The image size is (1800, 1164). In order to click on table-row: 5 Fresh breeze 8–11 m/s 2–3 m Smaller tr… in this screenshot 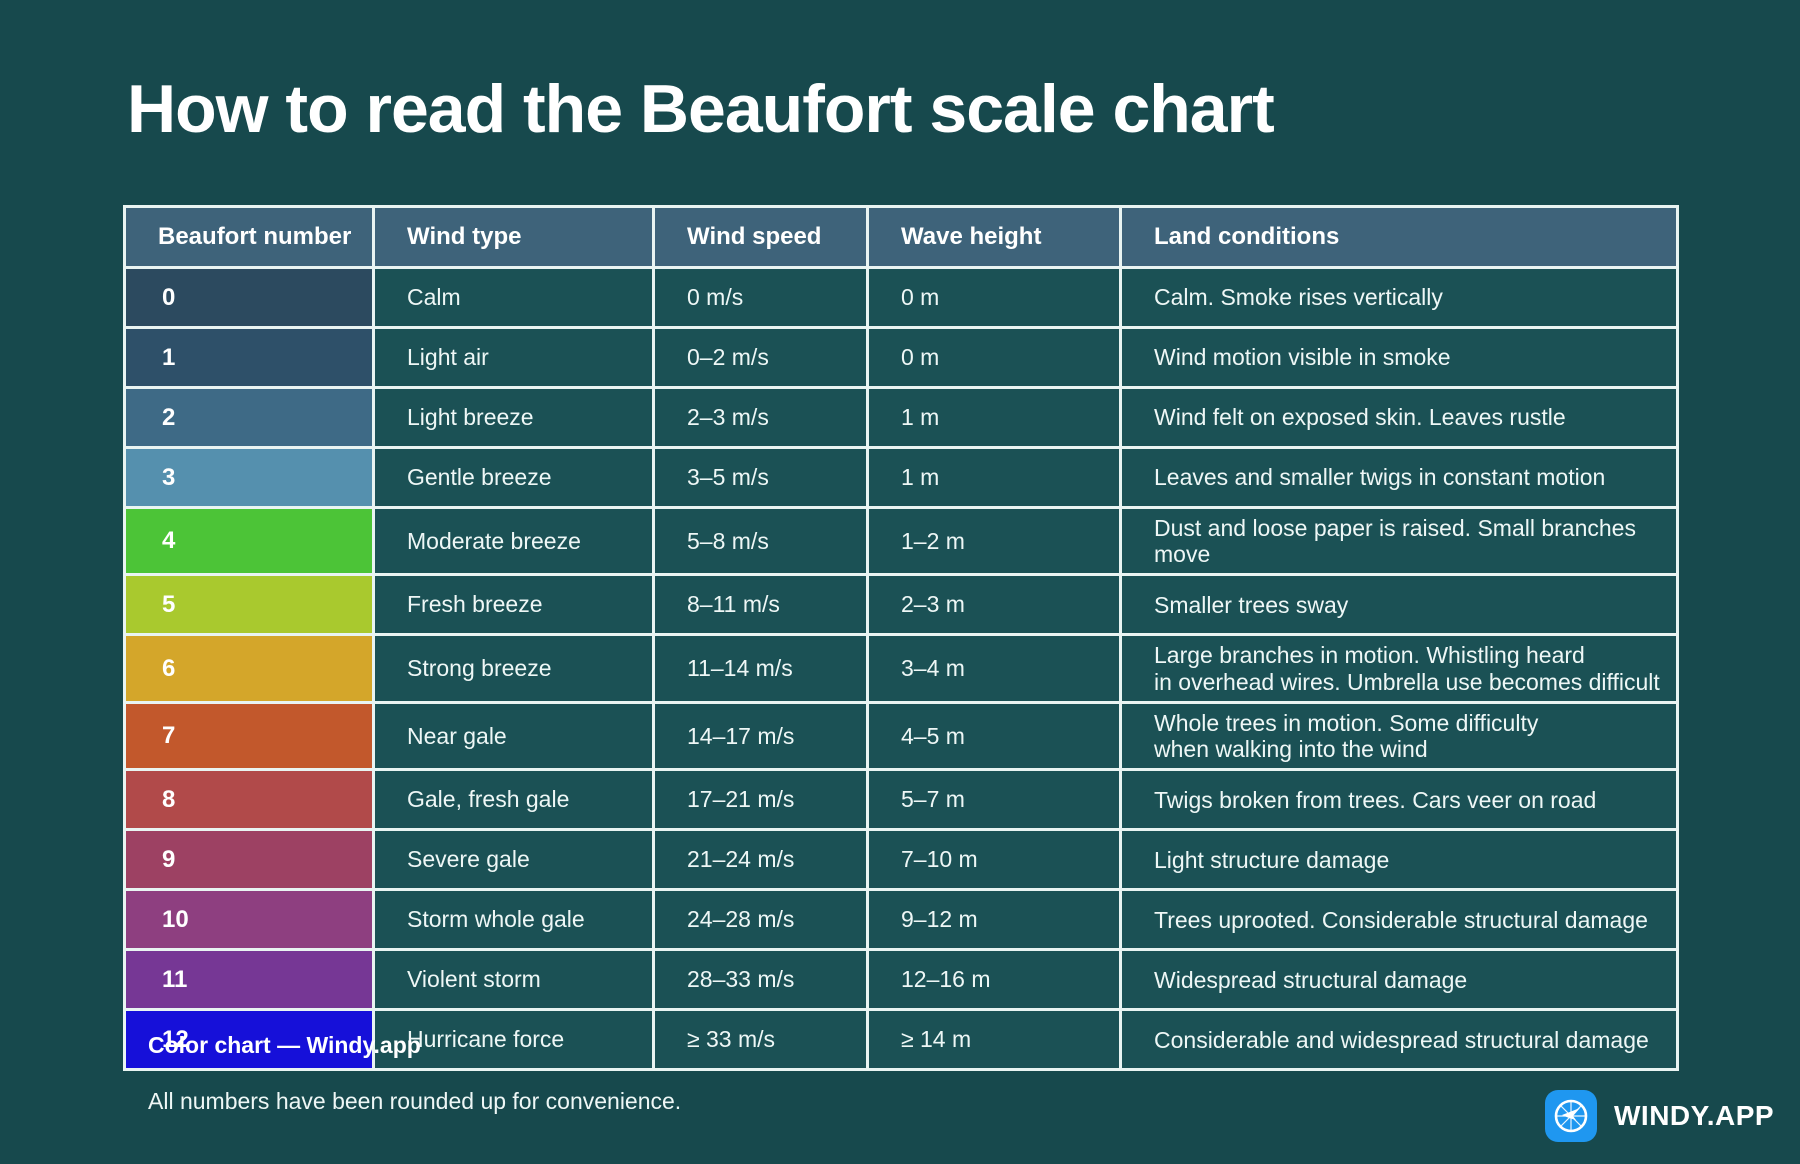, I will do `click(901, 605)`.